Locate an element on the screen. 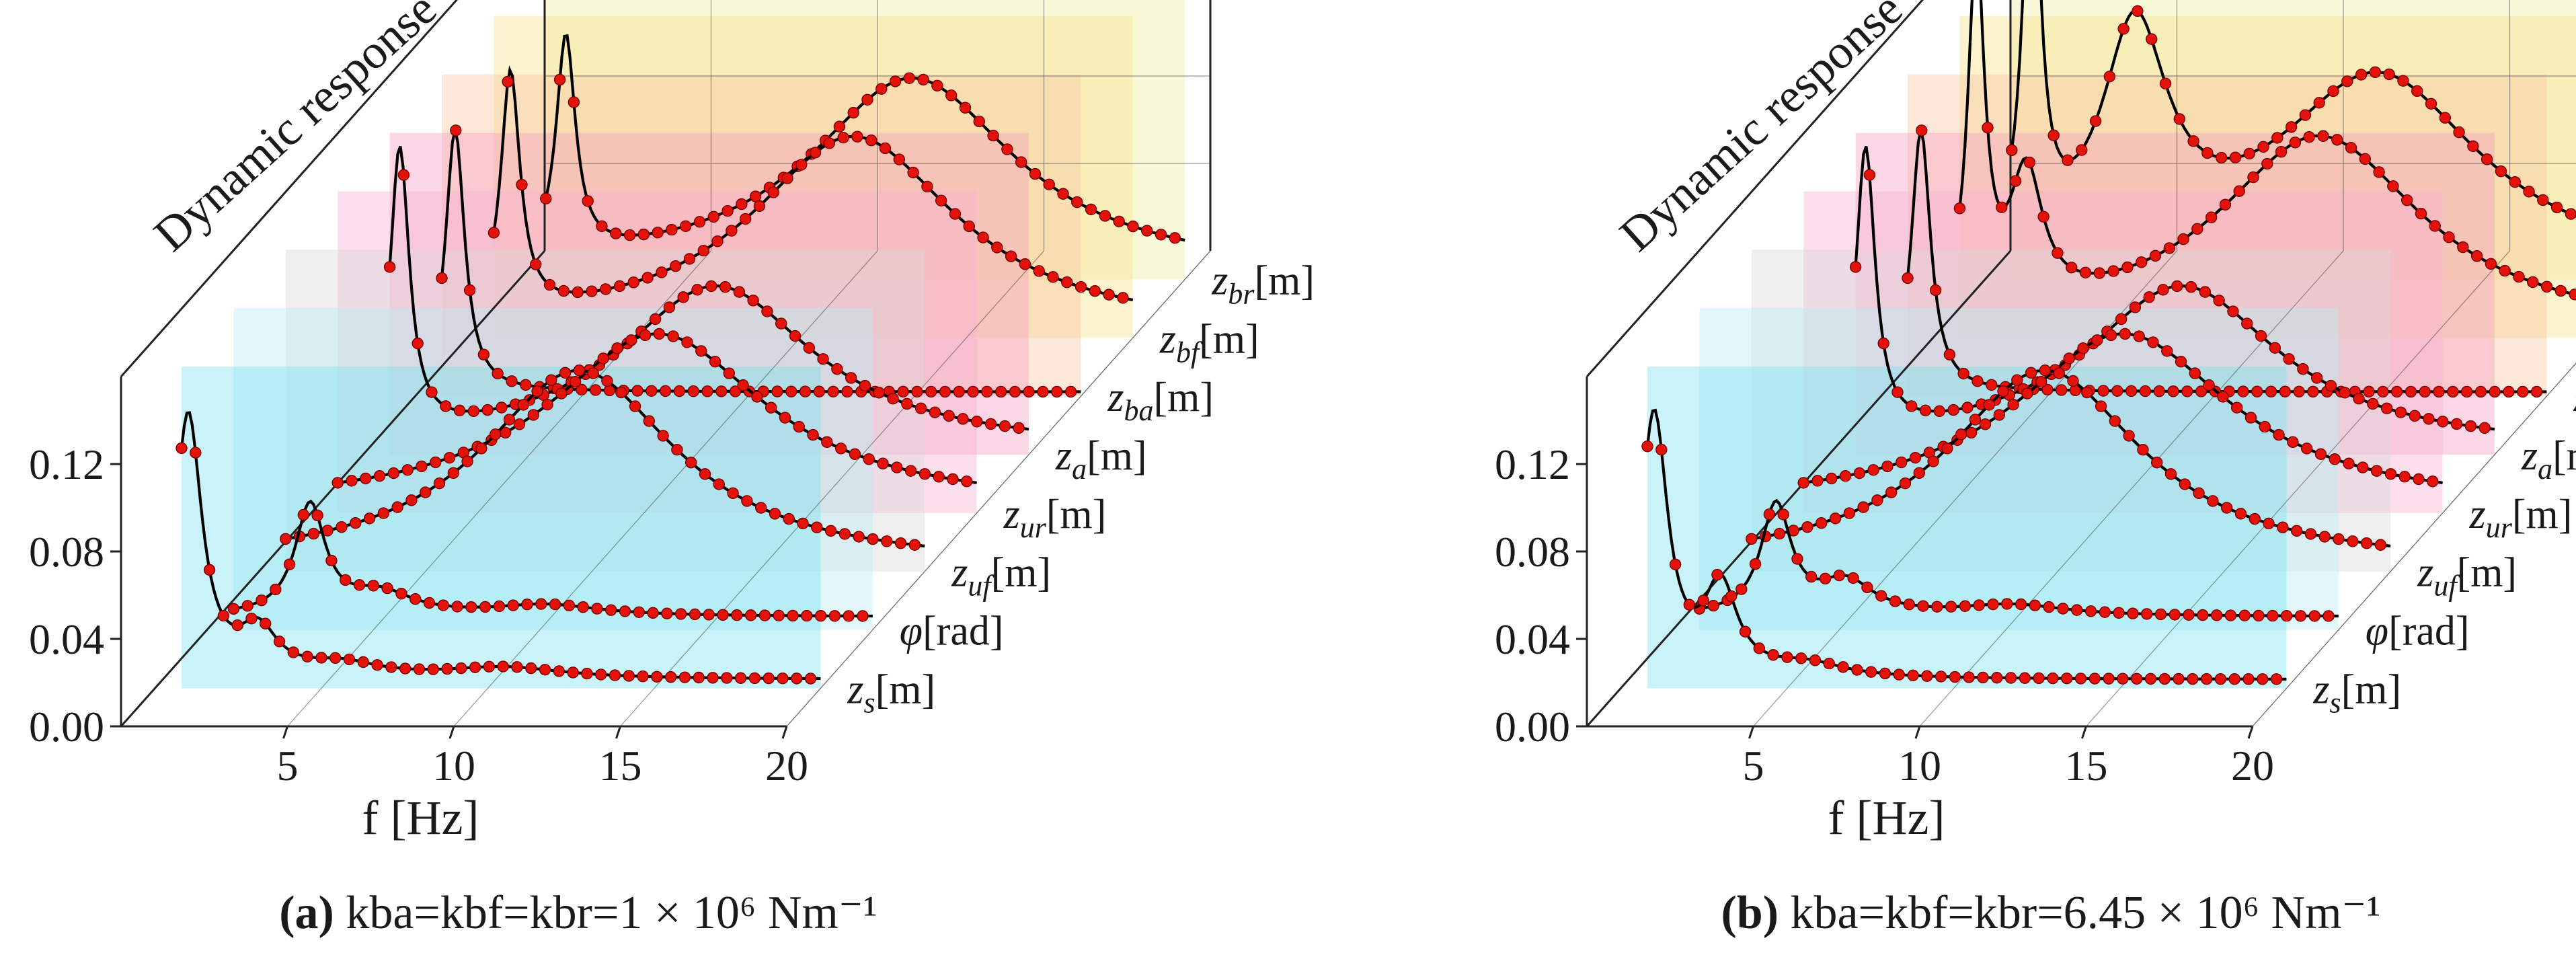 The width and height of the screenshot is (2576, 957). x-tick is located at coordinates (1918, 732).